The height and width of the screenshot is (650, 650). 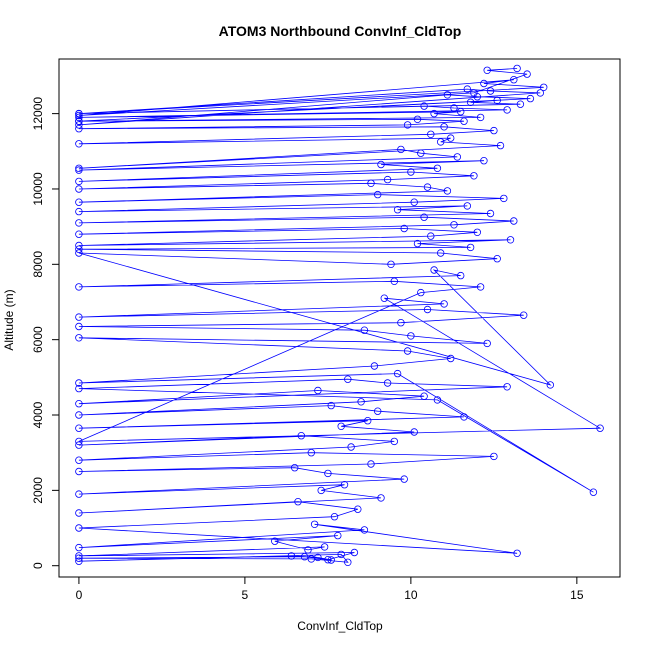 What do you see at coordinates (411, 595) in the screenshot?
I see `x-tick-label: 10` at bounding box center [411, 595].